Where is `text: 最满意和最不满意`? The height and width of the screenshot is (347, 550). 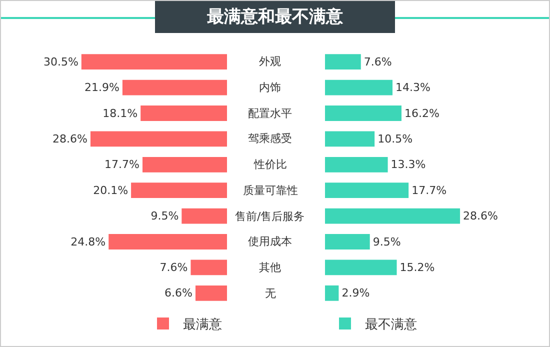
text: 最满意和最不满意 is located at coordinates (275, 17).